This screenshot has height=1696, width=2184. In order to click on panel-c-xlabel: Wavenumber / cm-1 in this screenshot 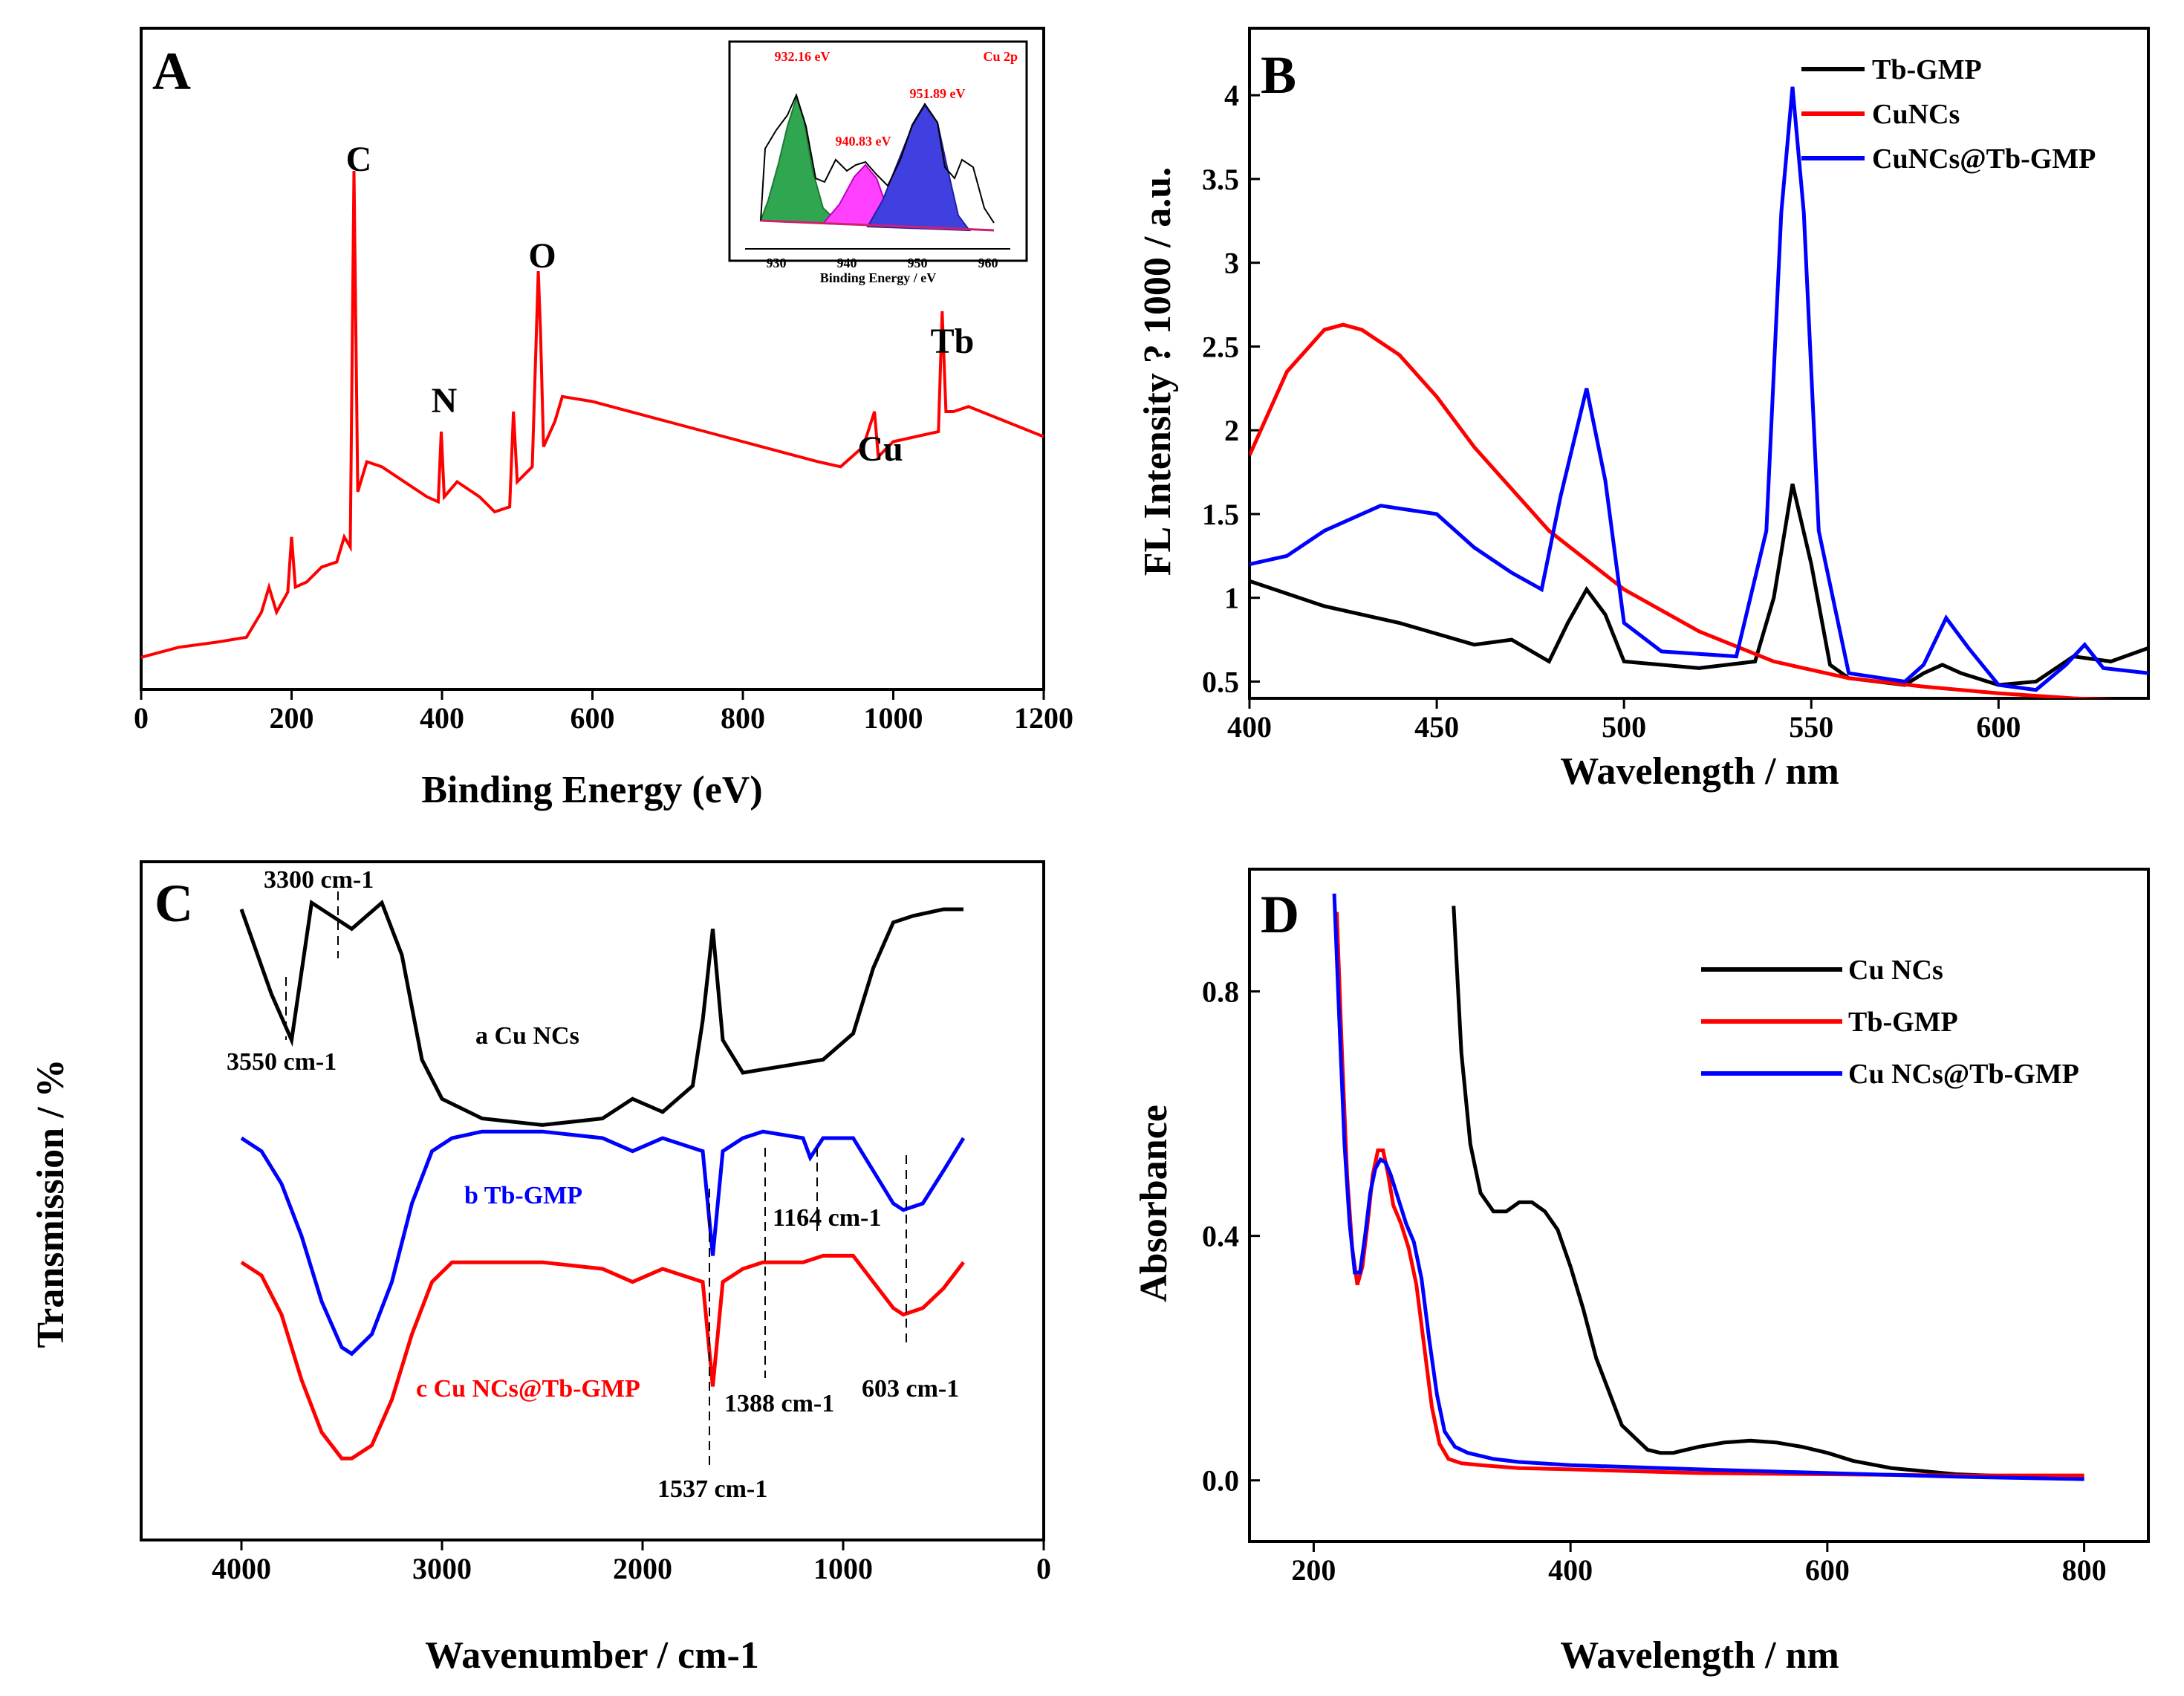, I will do `click(592, 1655)`.